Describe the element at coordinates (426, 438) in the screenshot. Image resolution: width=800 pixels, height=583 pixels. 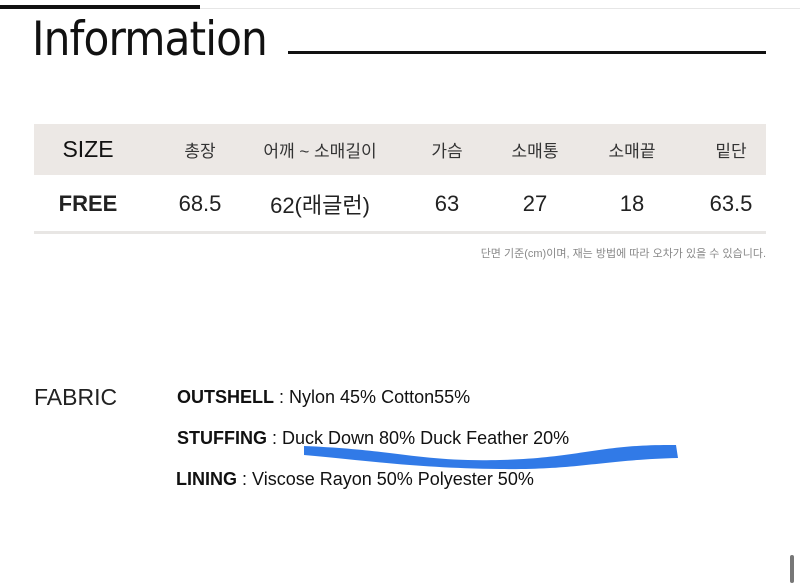
I see `fabric-value: Duck Down 80% Duck Feather 20%` at that location.